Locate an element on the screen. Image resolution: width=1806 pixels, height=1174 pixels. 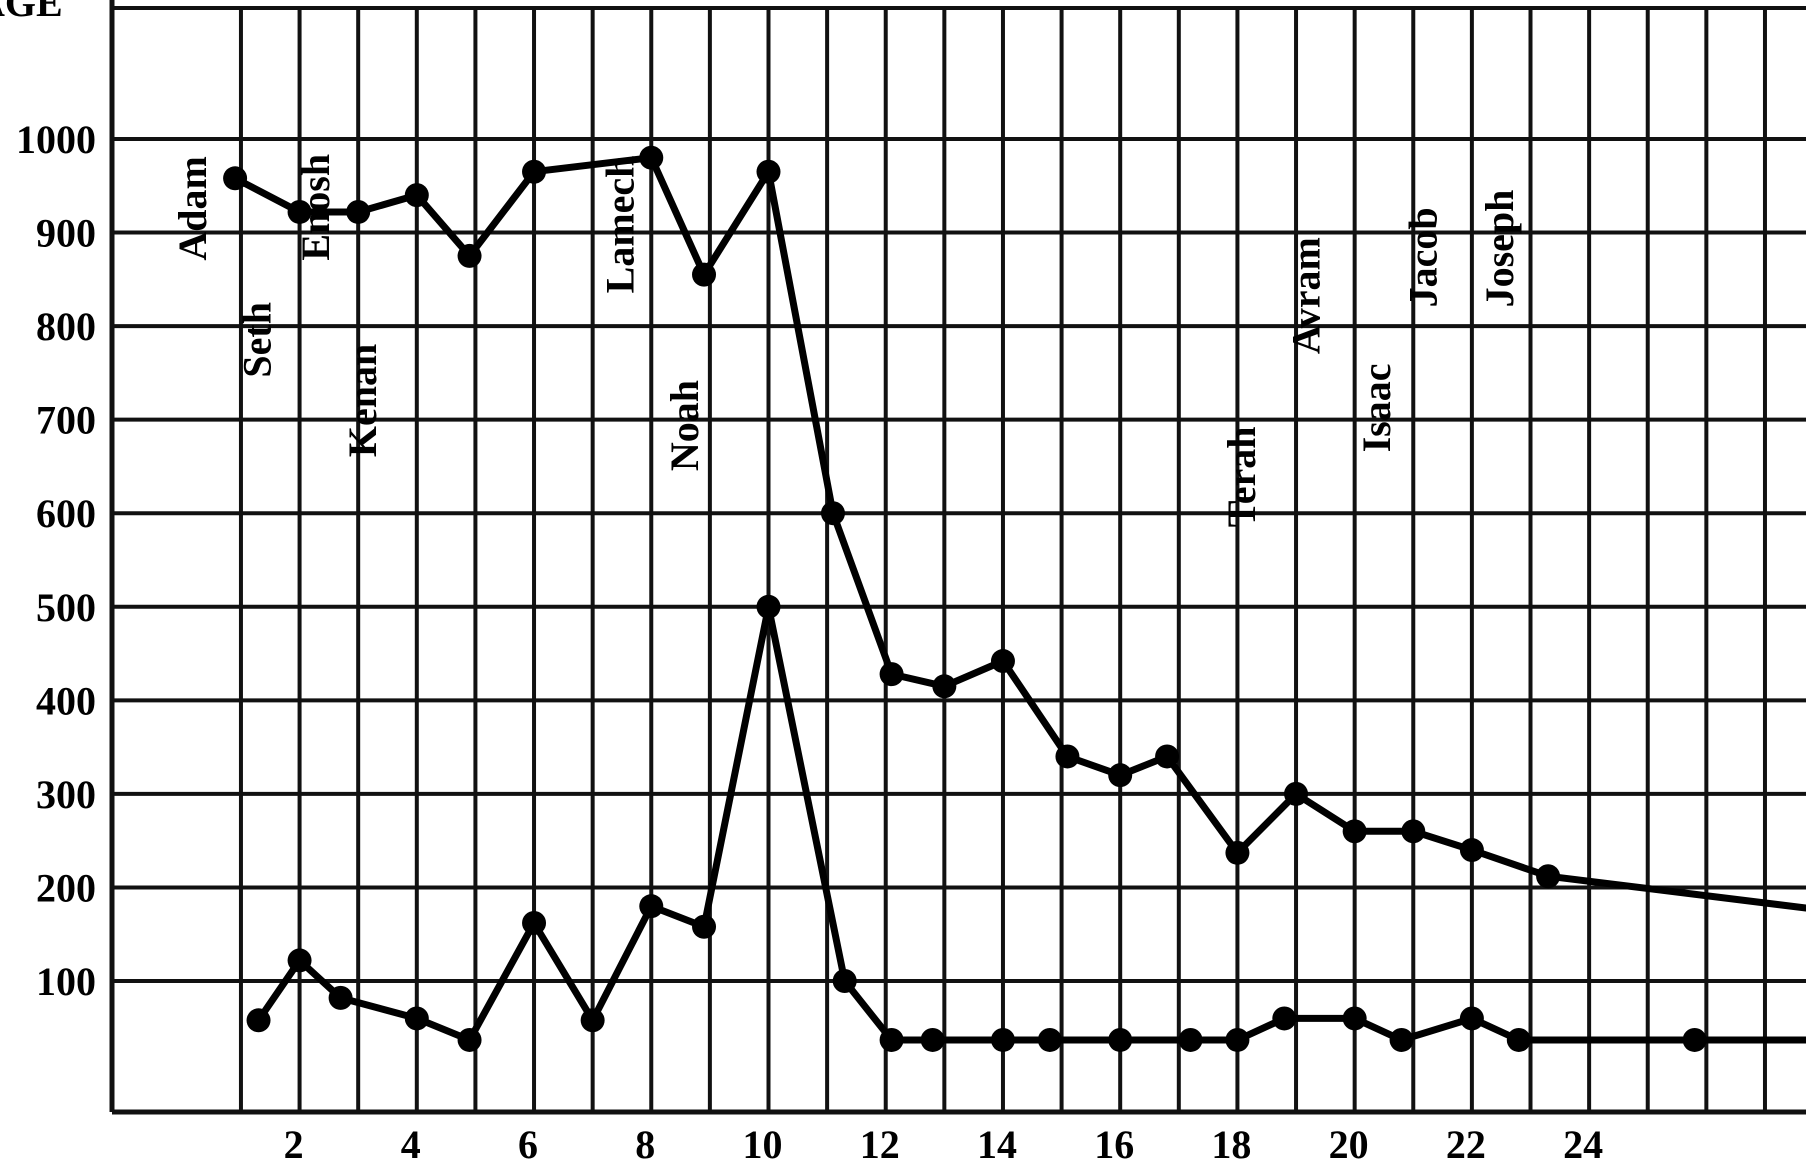
x-tick-label: 24 is located at coordinates (1583, 1144).